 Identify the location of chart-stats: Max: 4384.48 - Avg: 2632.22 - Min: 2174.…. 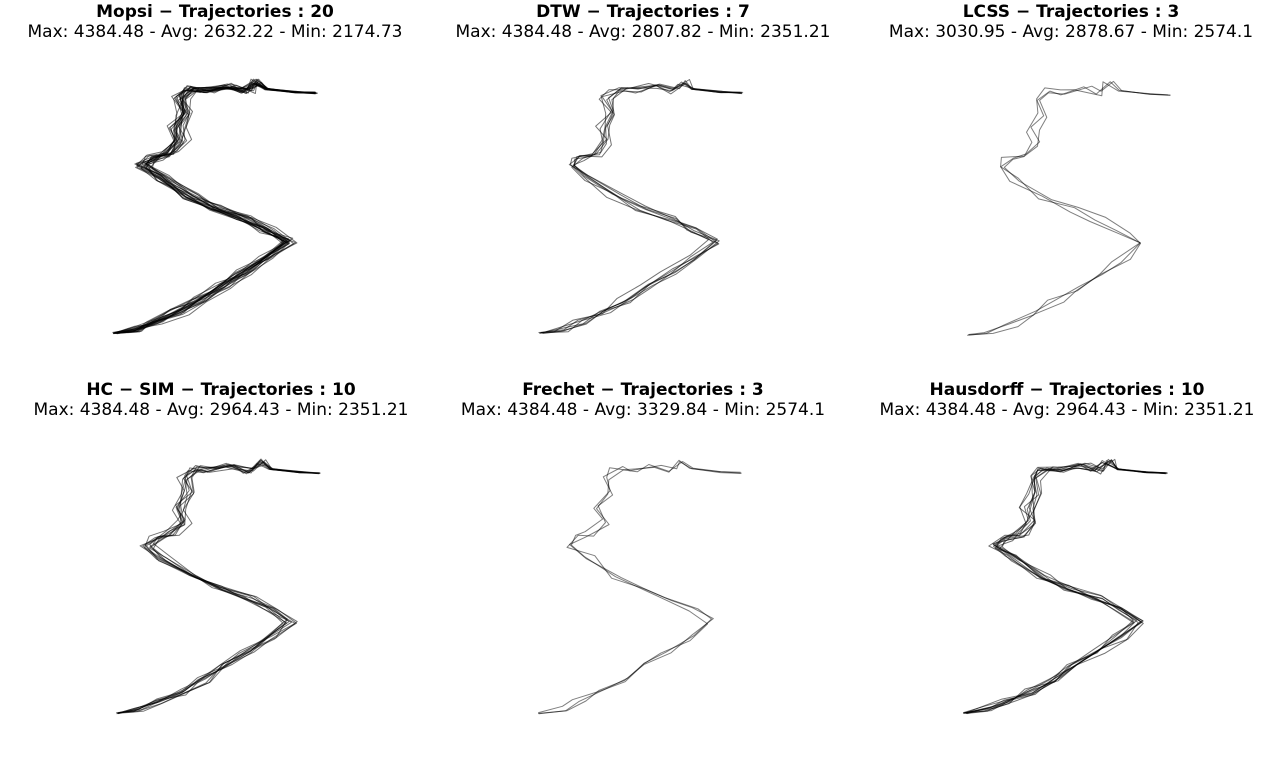
(215, 32).